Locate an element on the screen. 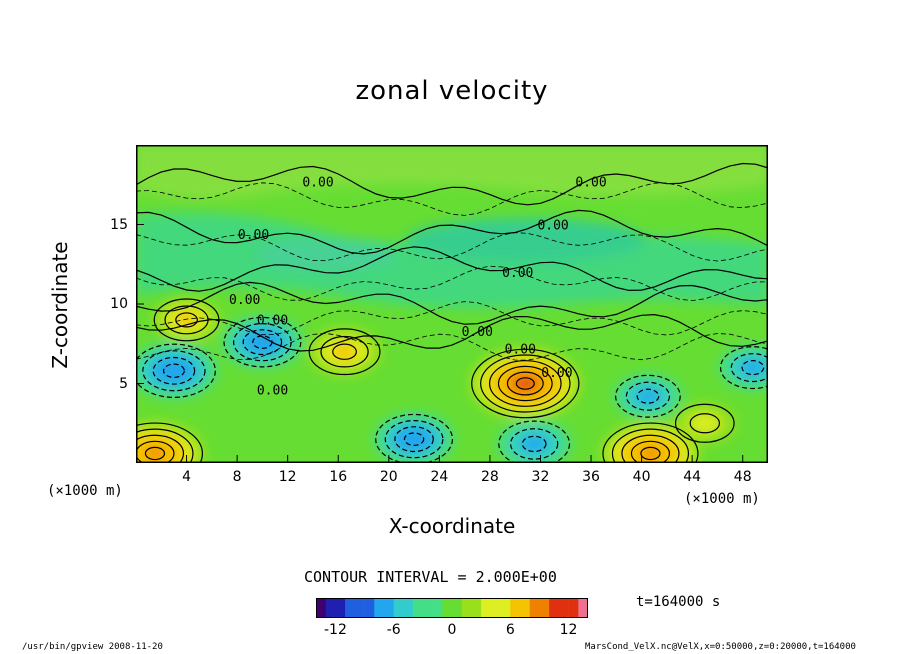 The height and width of the screenshot is (654, 904). x-tick-label: 28 is located at coordinates (489, 477).